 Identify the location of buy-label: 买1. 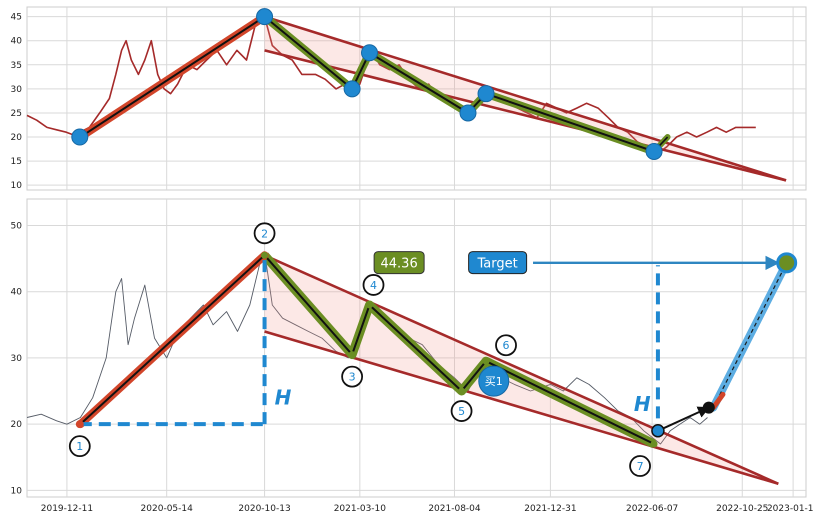
(494, 381).